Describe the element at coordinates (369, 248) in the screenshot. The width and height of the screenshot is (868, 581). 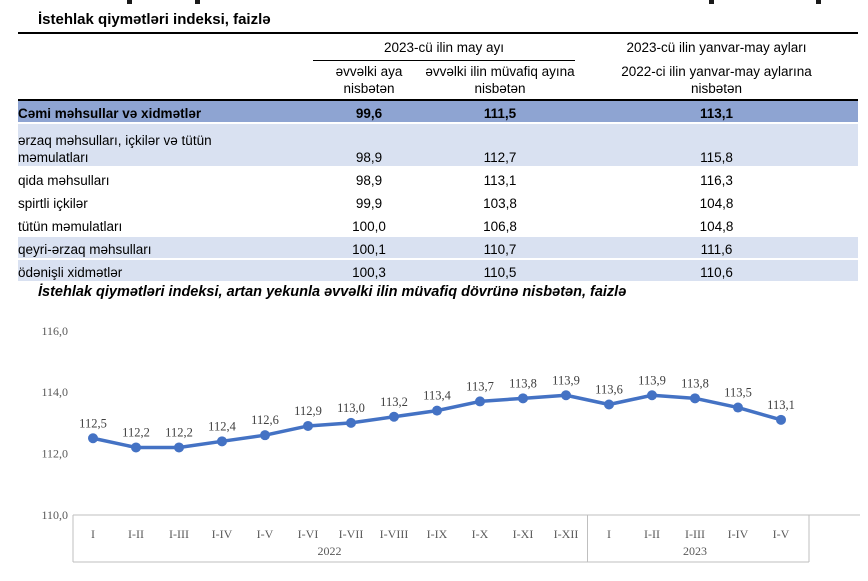
I see `row-value: 100,1` at that location.